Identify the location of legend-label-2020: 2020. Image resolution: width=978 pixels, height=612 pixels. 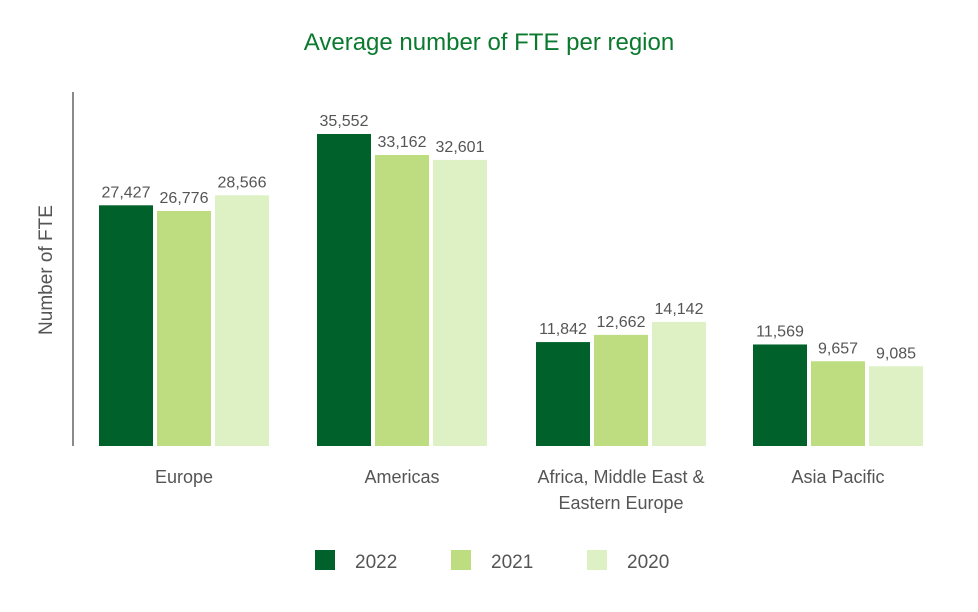
(648, 562).